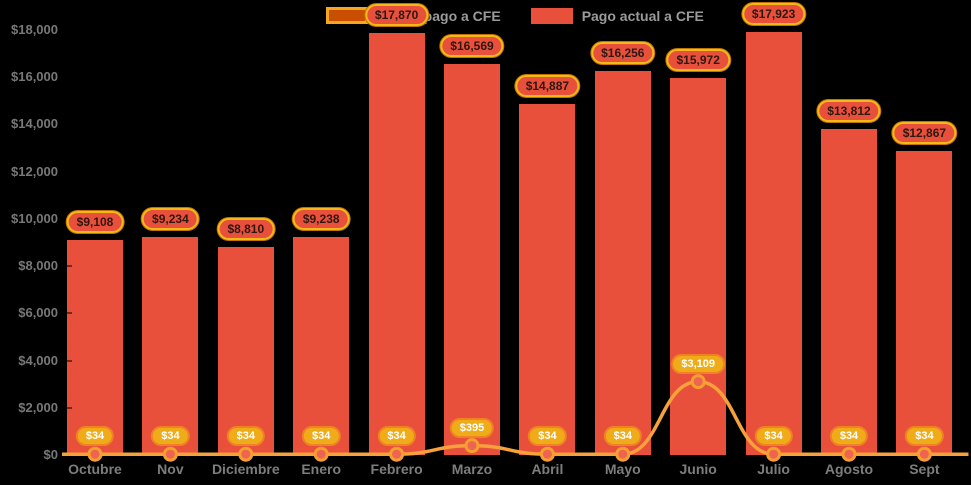  Describe the element at coordinates (924, 133) in the screenshot. I see `bar-value-label: $12,867` at that location.